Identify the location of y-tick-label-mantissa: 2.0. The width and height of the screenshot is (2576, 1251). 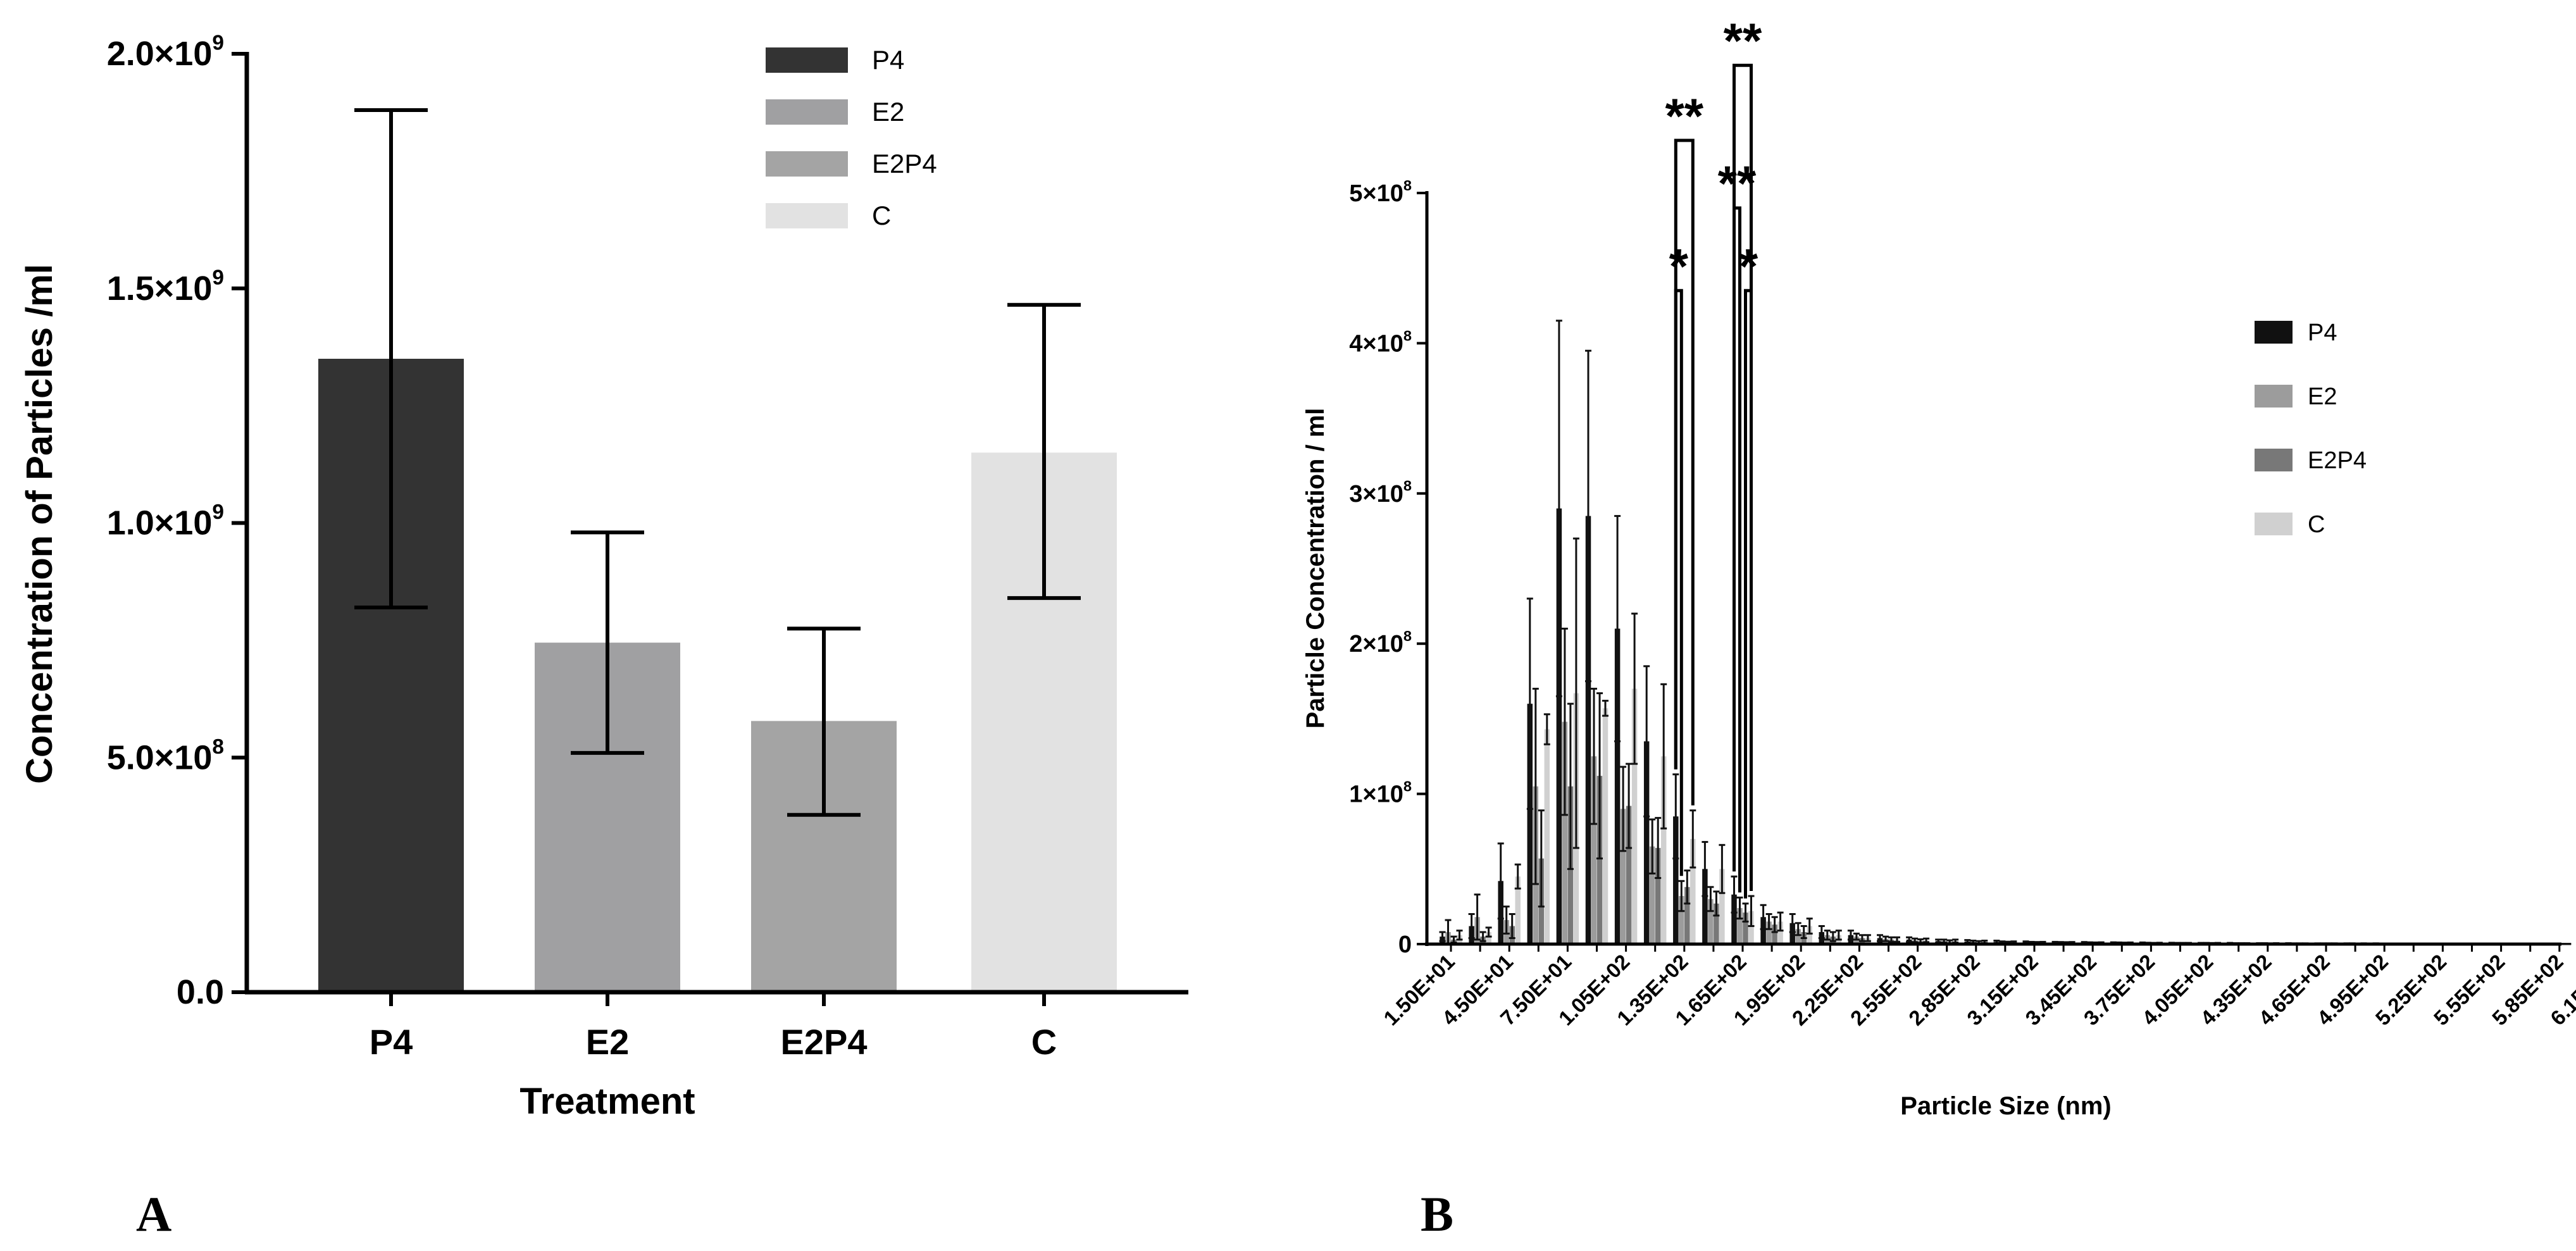
(130, 54).